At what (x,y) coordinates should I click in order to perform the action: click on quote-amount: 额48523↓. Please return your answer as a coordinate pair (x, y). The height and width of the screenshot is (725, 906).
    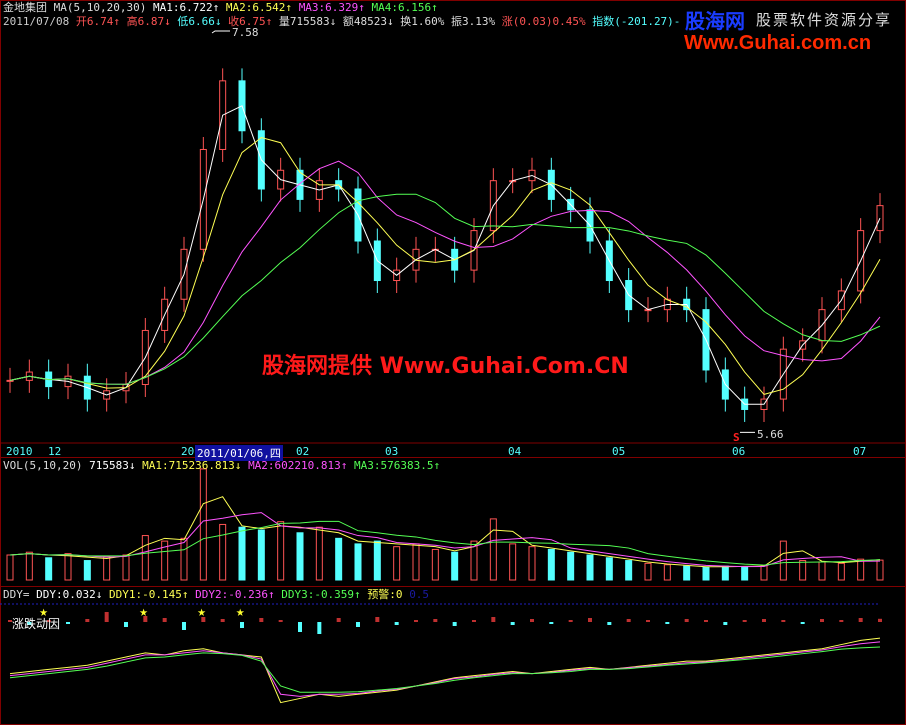
    Looking at the image, I should click on (368, 21).